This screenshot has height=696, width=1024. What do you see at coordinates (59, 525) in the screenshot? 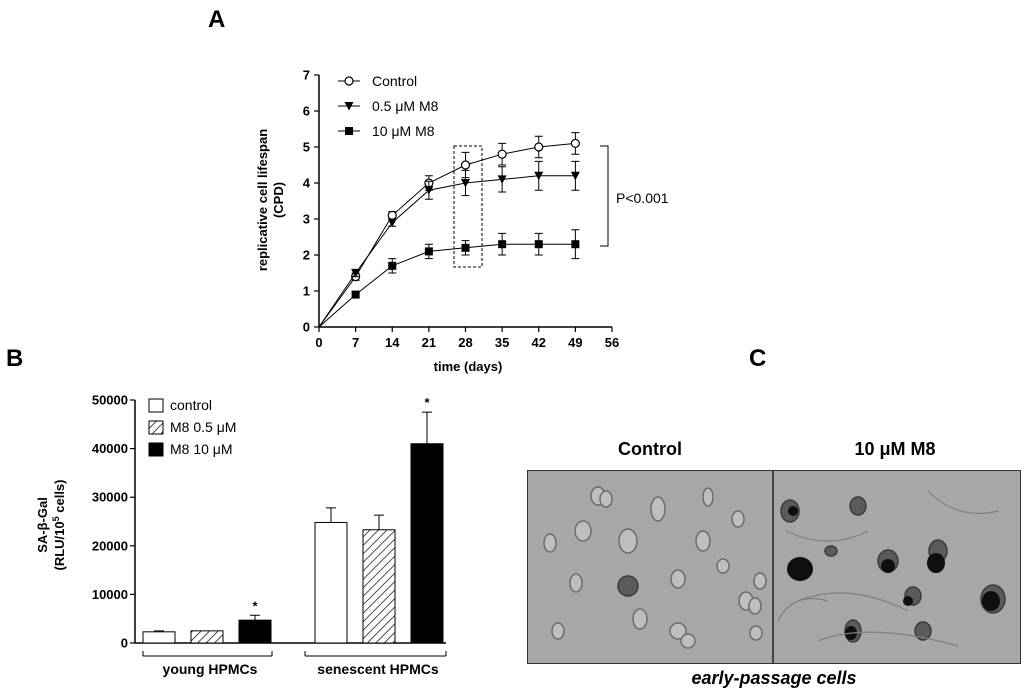
I see `y-axis-label-line2: (RLU/105 cells)` at bounding box center [59, 525].